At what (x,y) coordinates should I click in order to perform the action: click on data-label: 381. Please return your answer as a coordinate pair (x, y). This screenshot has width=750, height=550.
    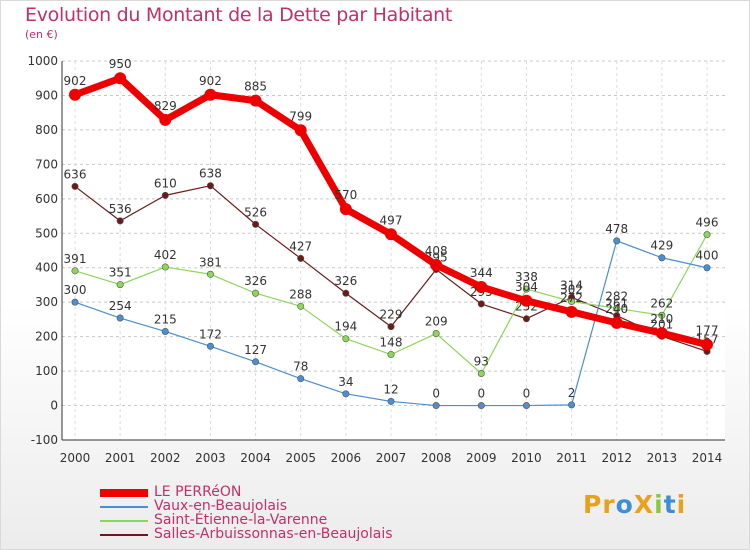
    Looking at the image, I should click on (210, 262).